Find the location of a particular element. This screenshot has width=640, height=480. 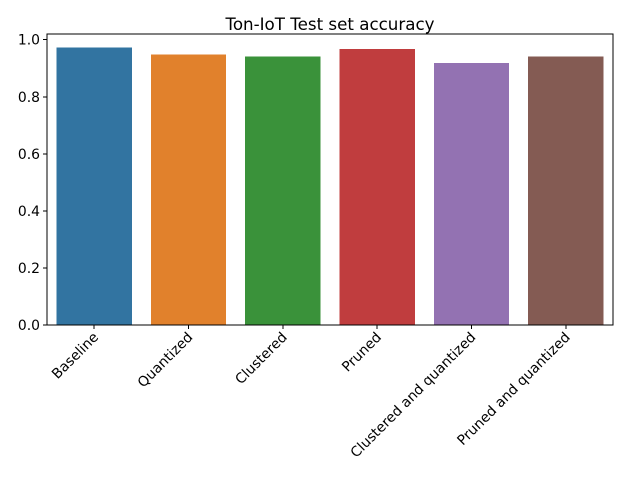

y-tick-label: 0.4 is located at coordinates (29, 212).